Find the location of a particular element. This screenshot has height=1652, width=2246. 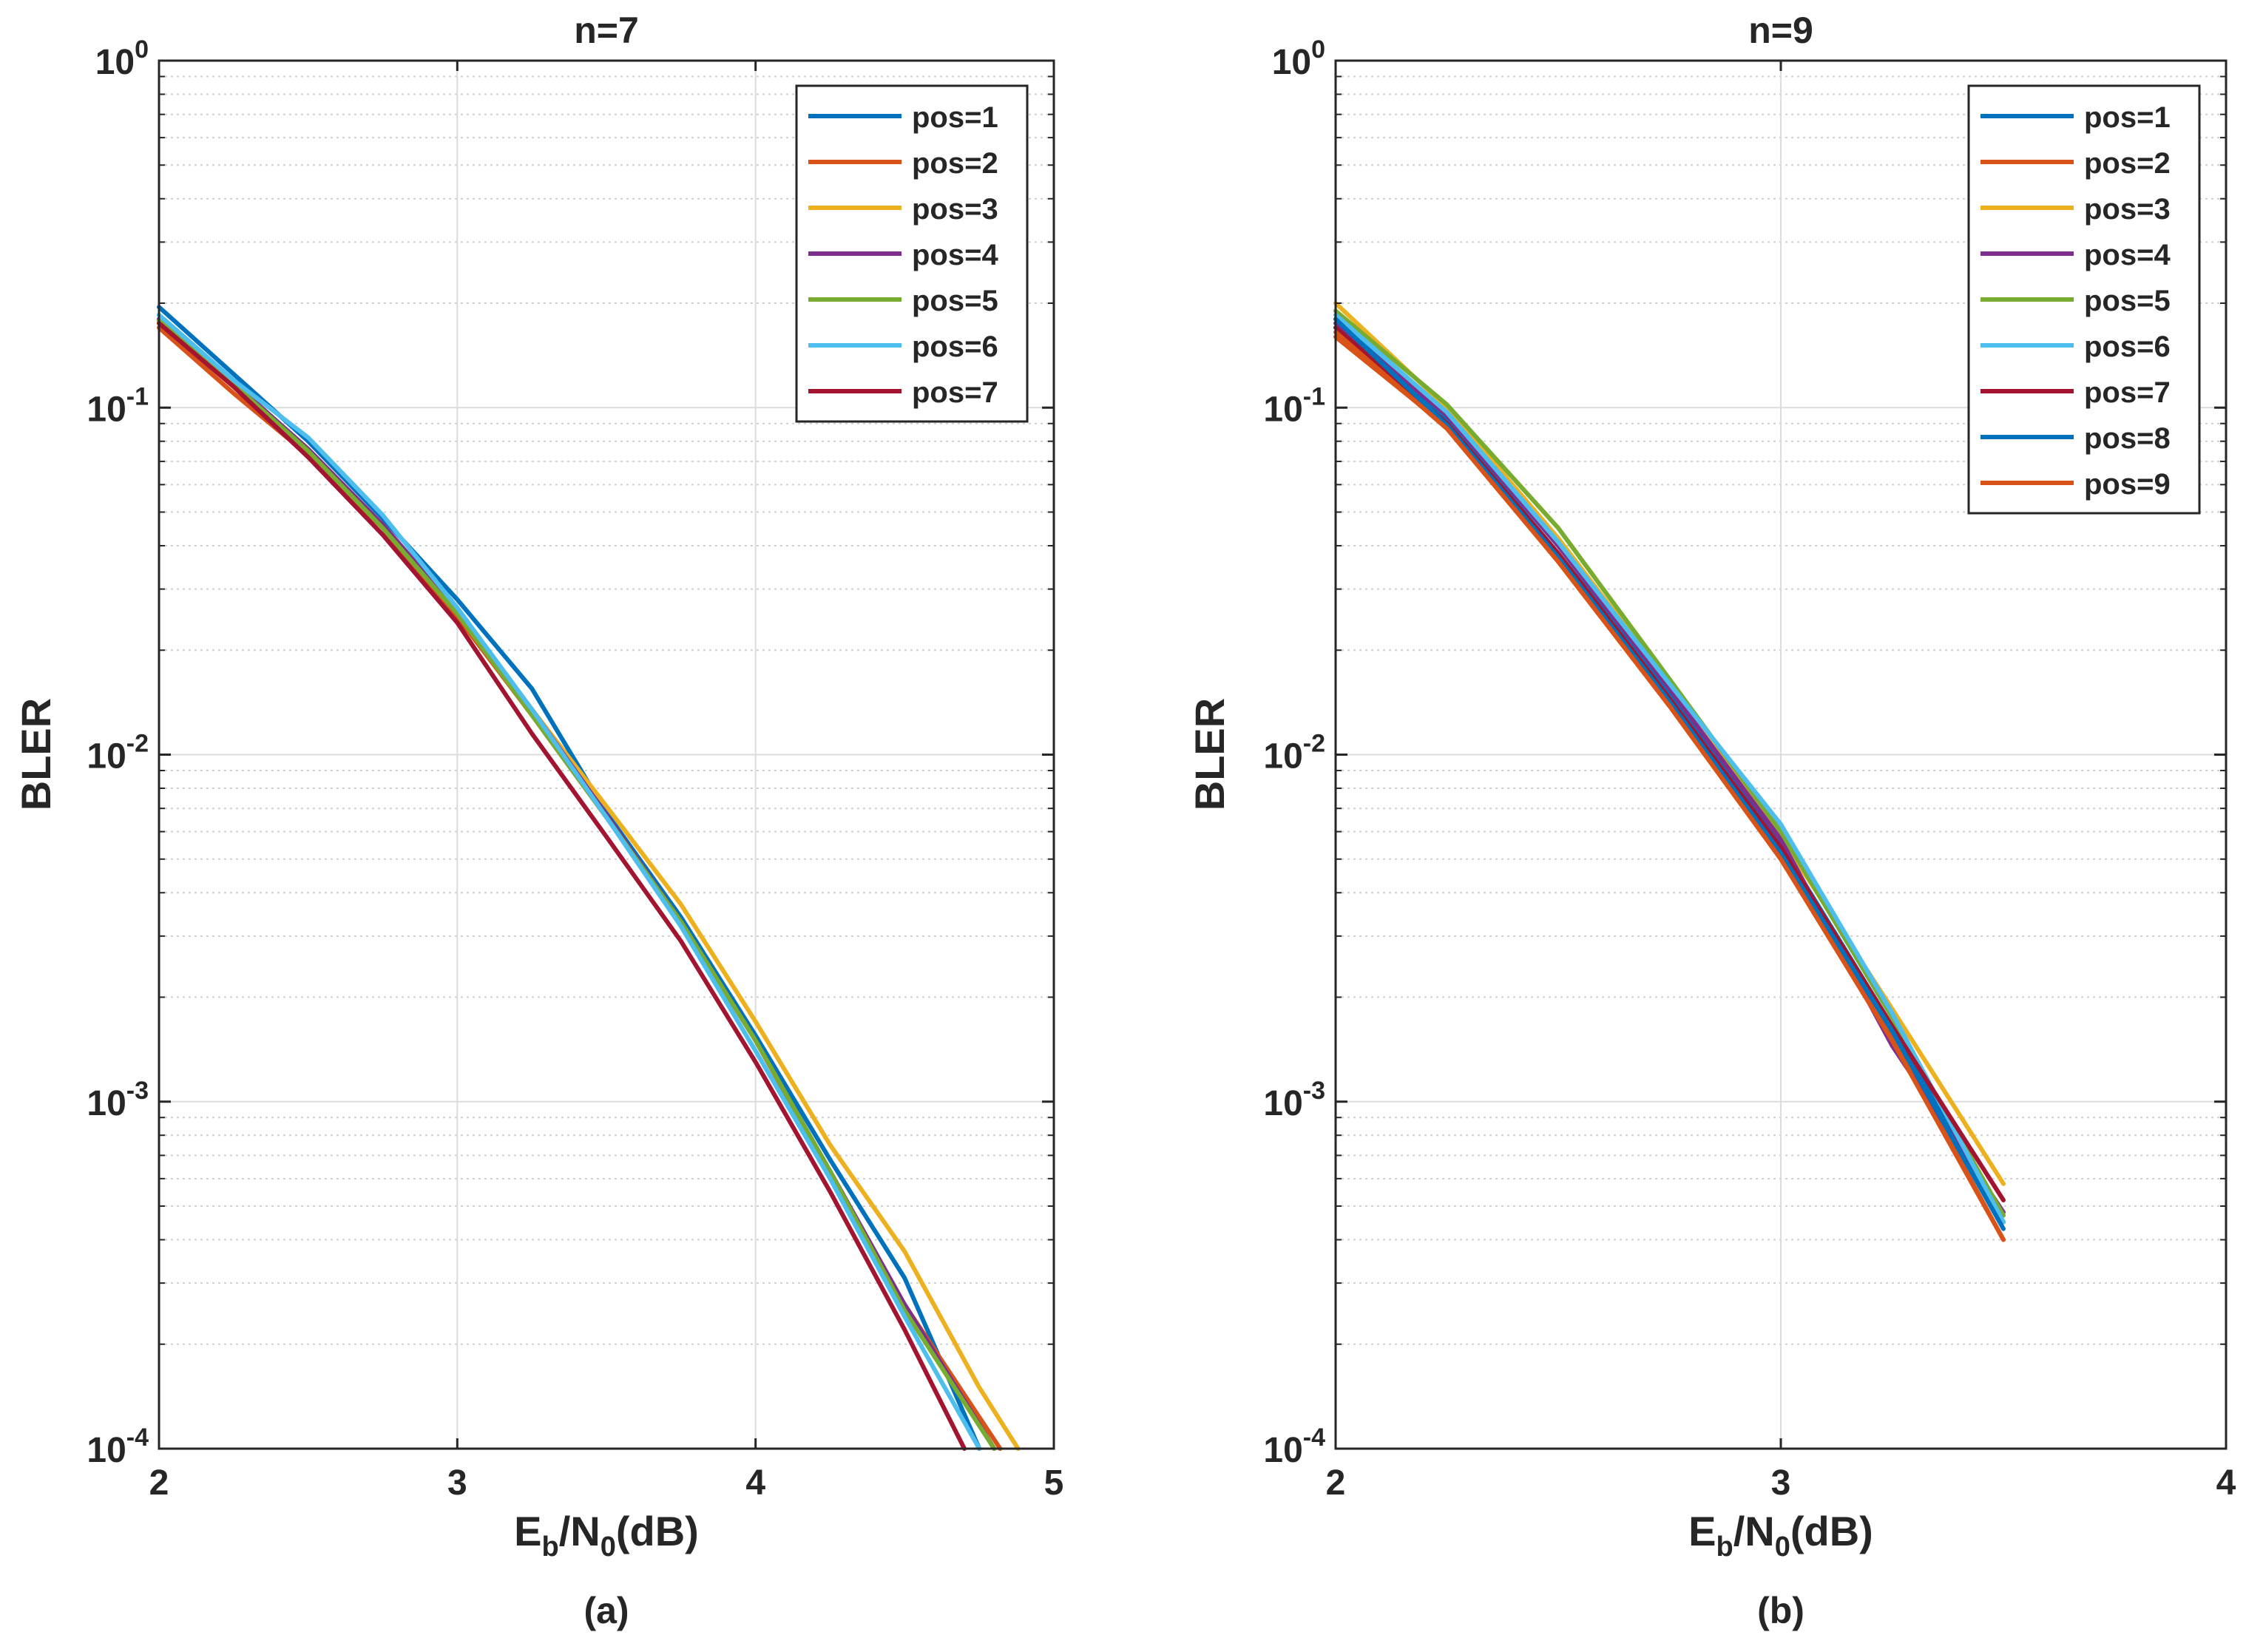

x-tick-label: 5 is located at coordinates (1054, 1483).